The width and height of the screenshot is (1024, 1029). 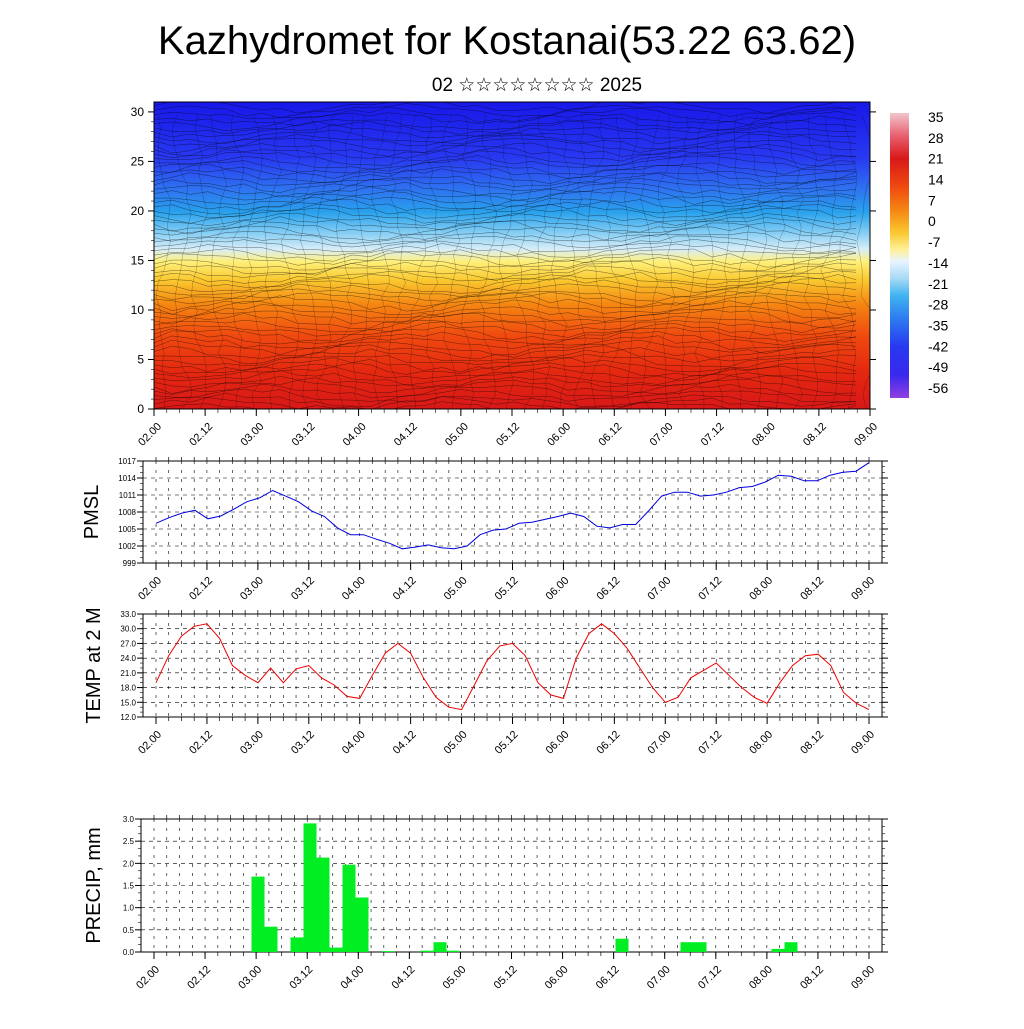 I want to click on series-line, so click(x=512, y=506).